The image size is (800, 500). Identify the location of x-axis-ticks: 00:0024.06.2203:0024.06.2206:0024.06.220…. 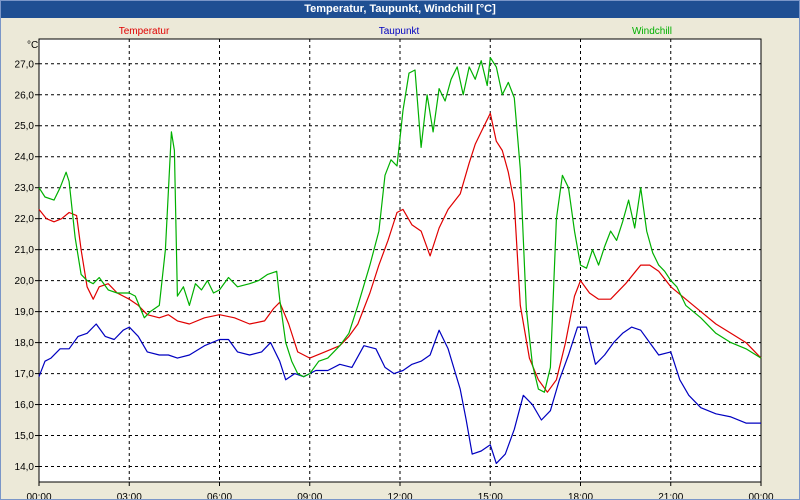
(400, 490).